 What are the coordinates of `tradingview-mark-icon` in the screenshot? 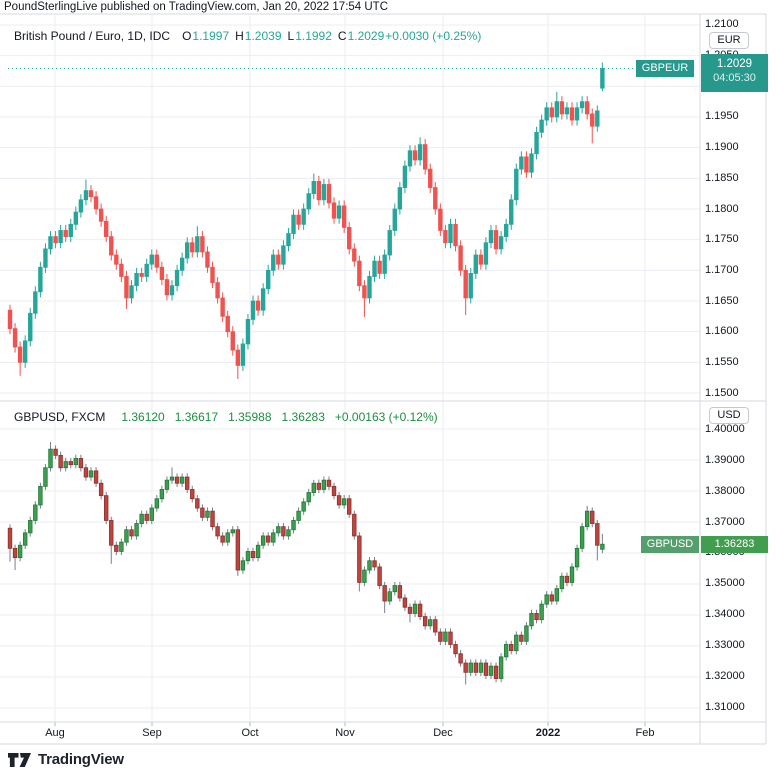 It's located at (19, 759).